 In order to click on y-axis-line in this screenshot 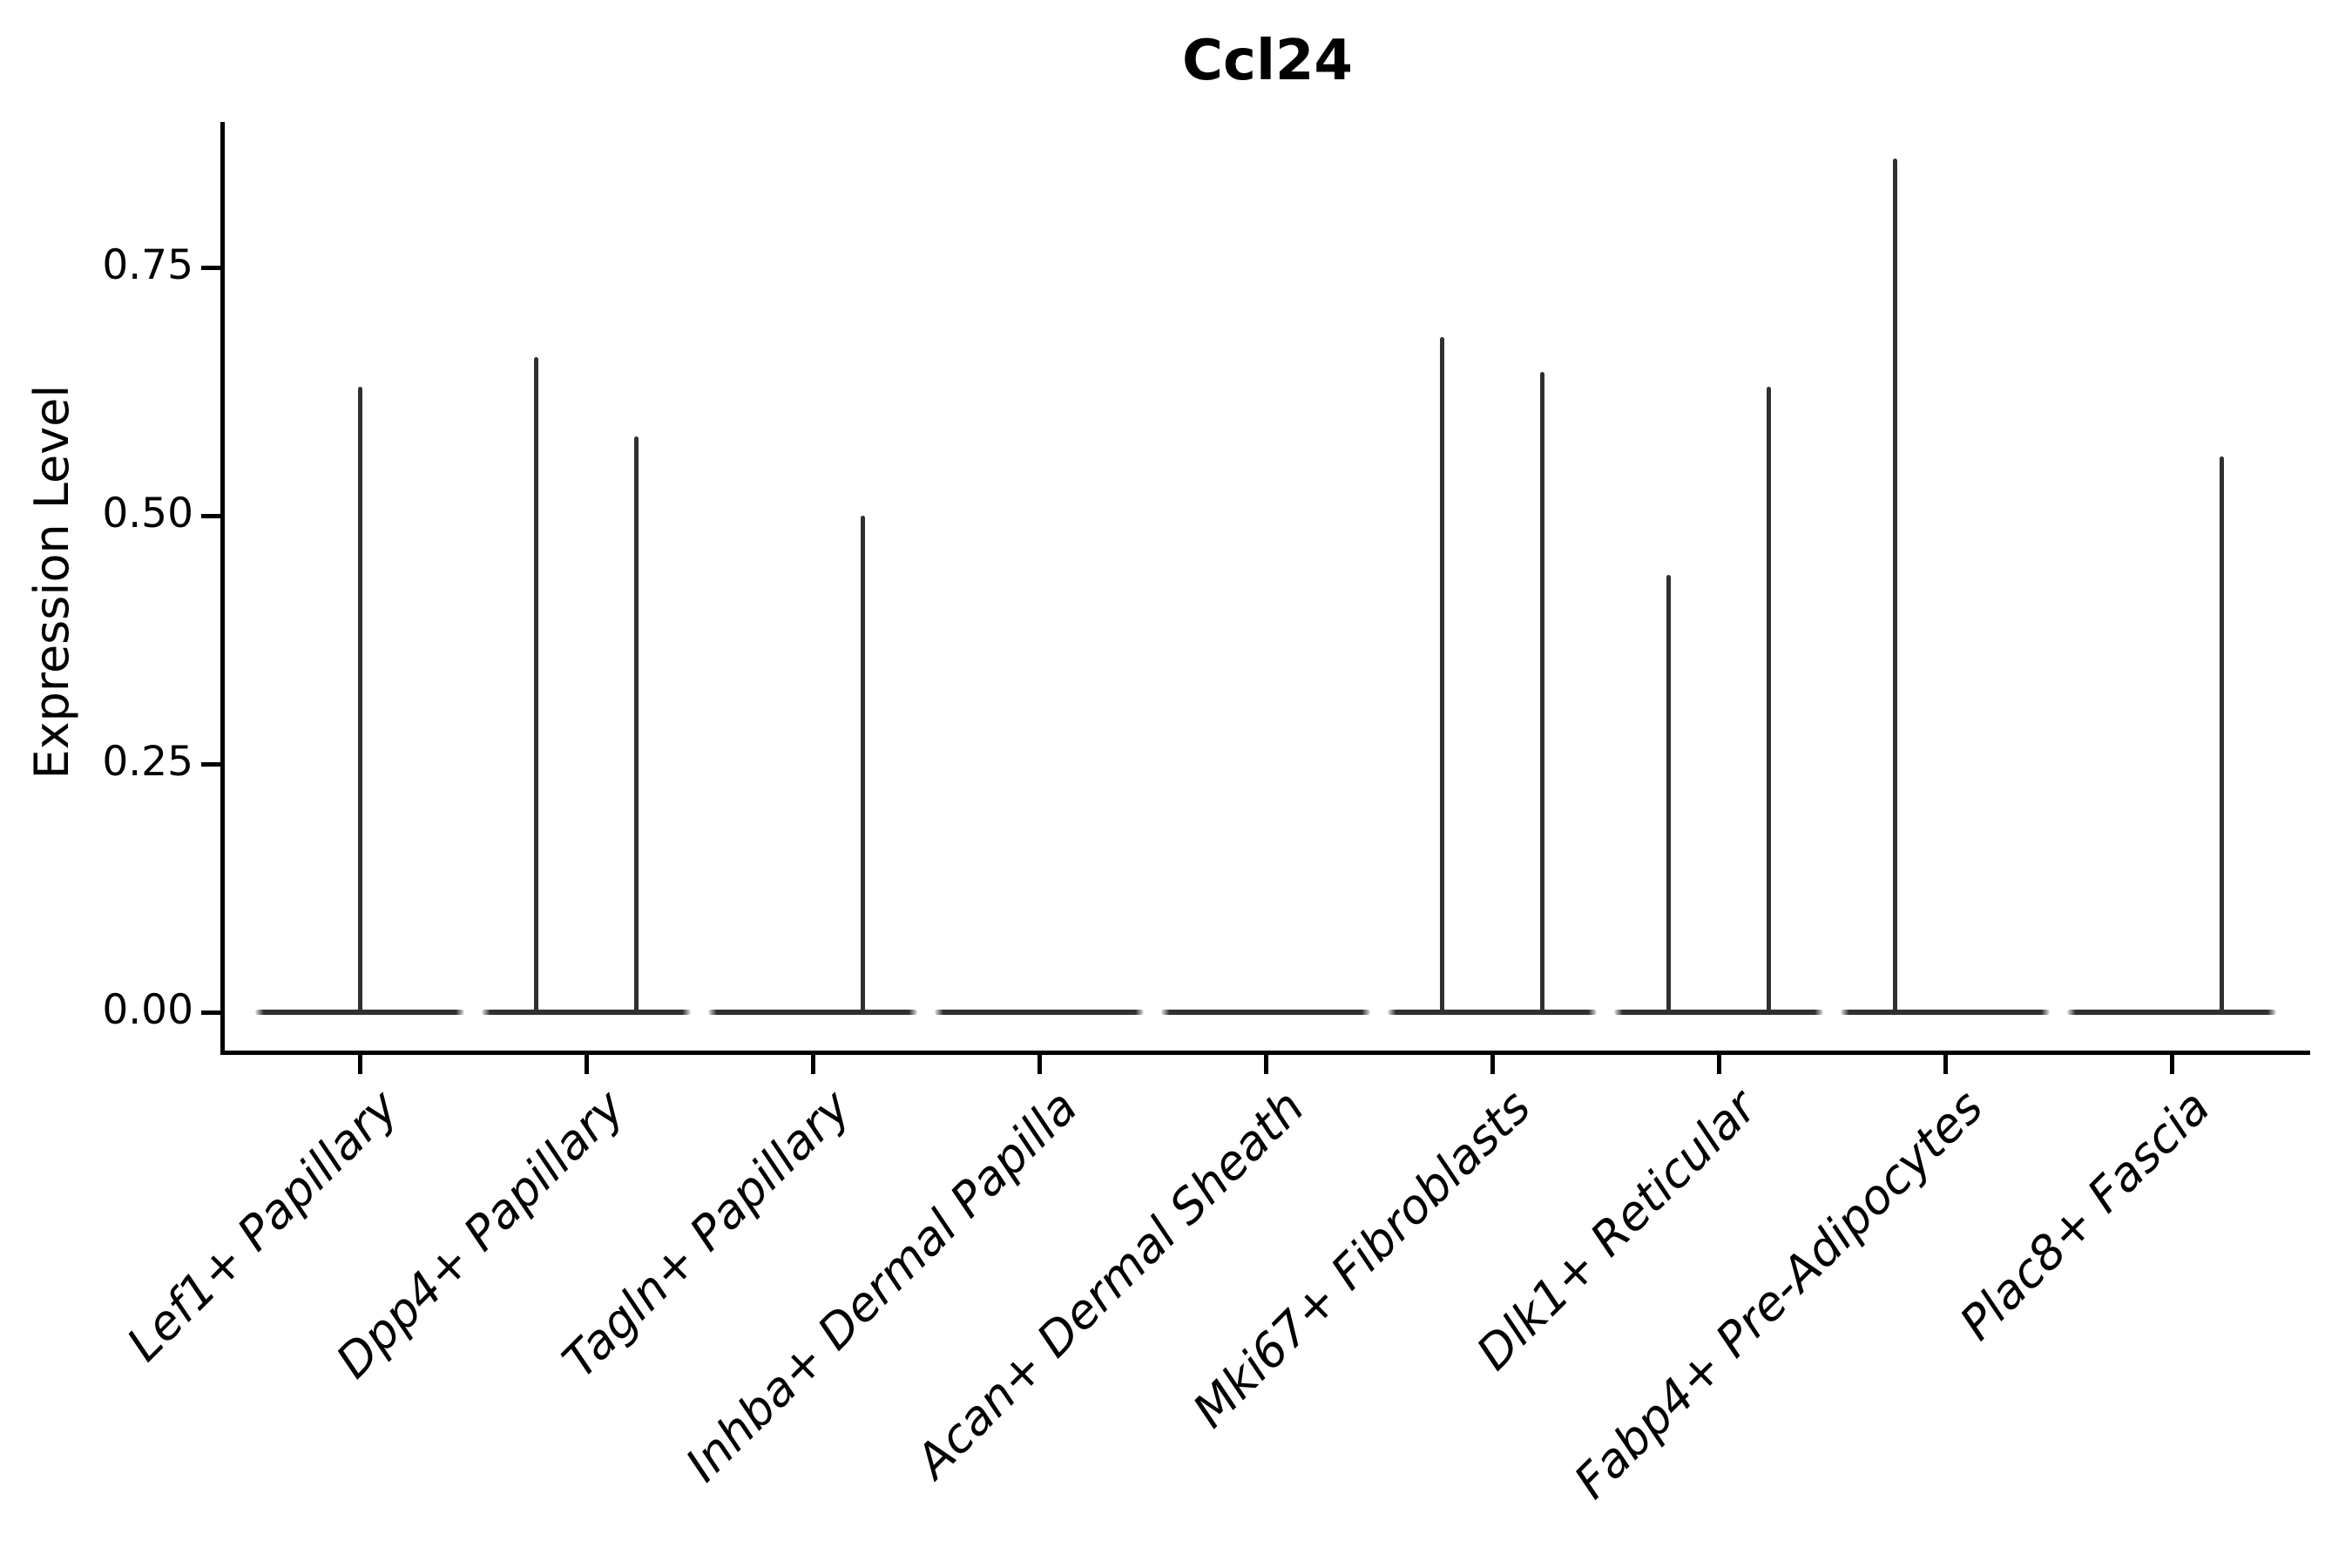, I will do `click(222, 588)`.